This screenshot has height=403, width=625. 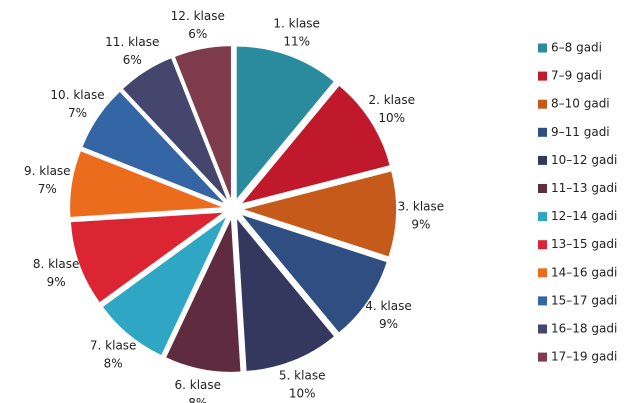 I want to click on slice-label: 10. klase, so click(x=77, y=95).